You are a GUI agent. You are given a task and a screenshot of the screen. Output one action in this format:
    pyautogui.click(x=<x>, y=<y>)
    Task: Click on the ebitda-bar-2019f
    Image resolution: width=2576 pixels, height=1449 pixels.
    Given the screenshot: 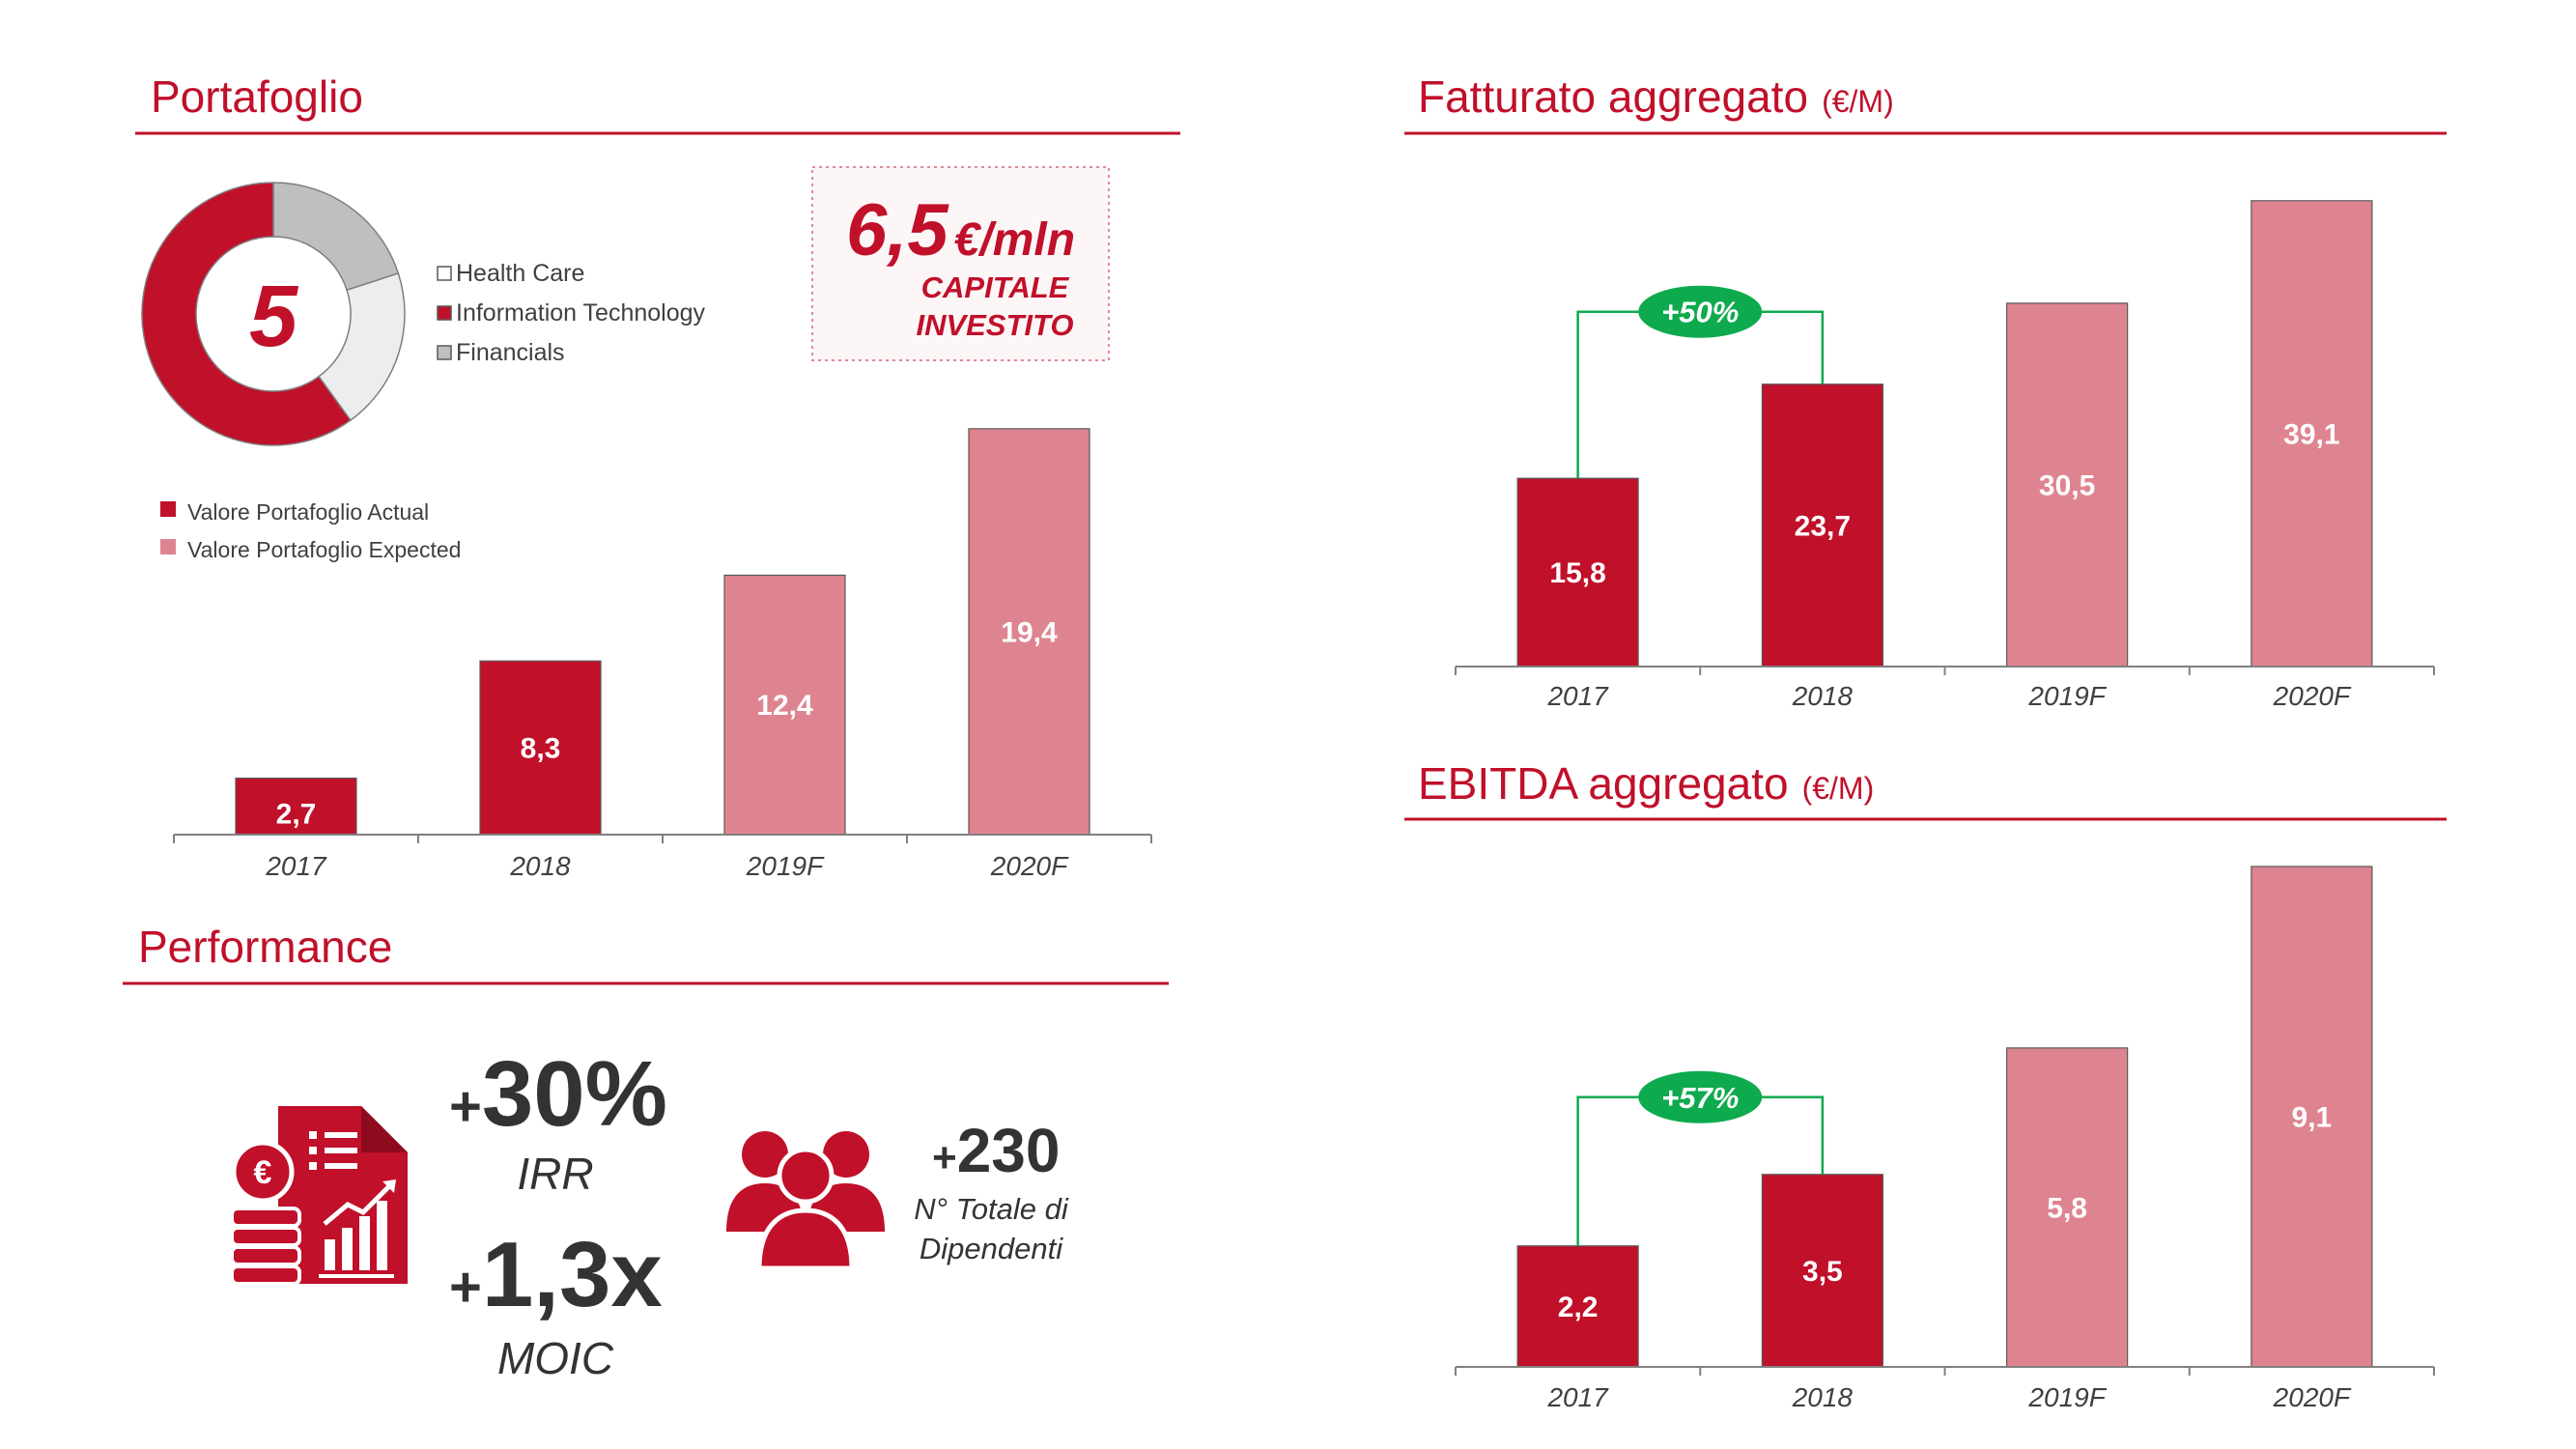 What is the action you would take?
    pyautogui.click(x=2067, y=1207)
    